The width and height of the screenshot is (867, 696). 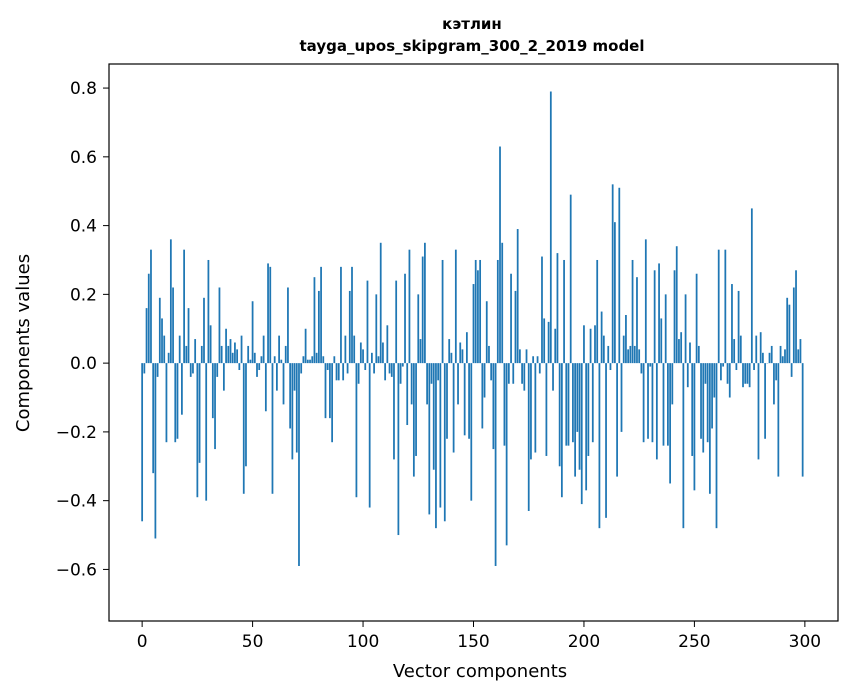 What do you see at coordinates (253, 642) in the screenshot?
I see `x-tick-label: 50` at bounding box center [253, 642].